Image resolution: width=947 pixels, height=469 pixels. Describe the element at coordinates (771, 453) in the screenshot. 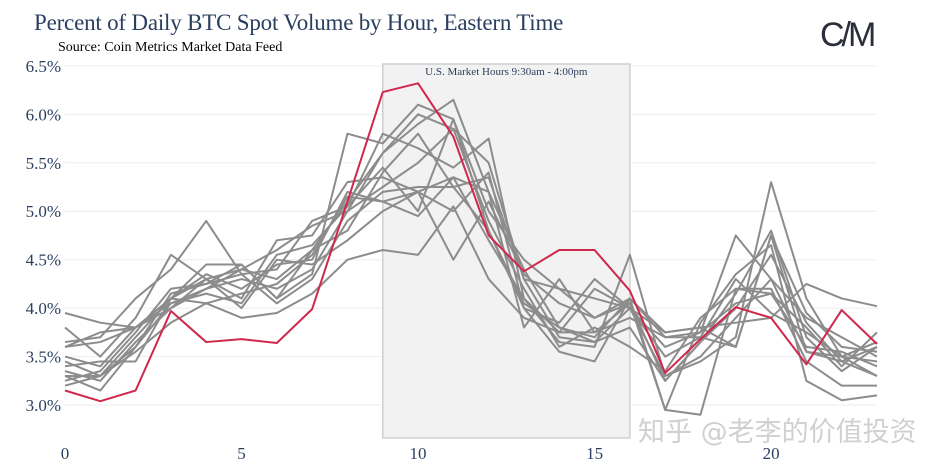

I see `x-tick-label: 20` at that location.